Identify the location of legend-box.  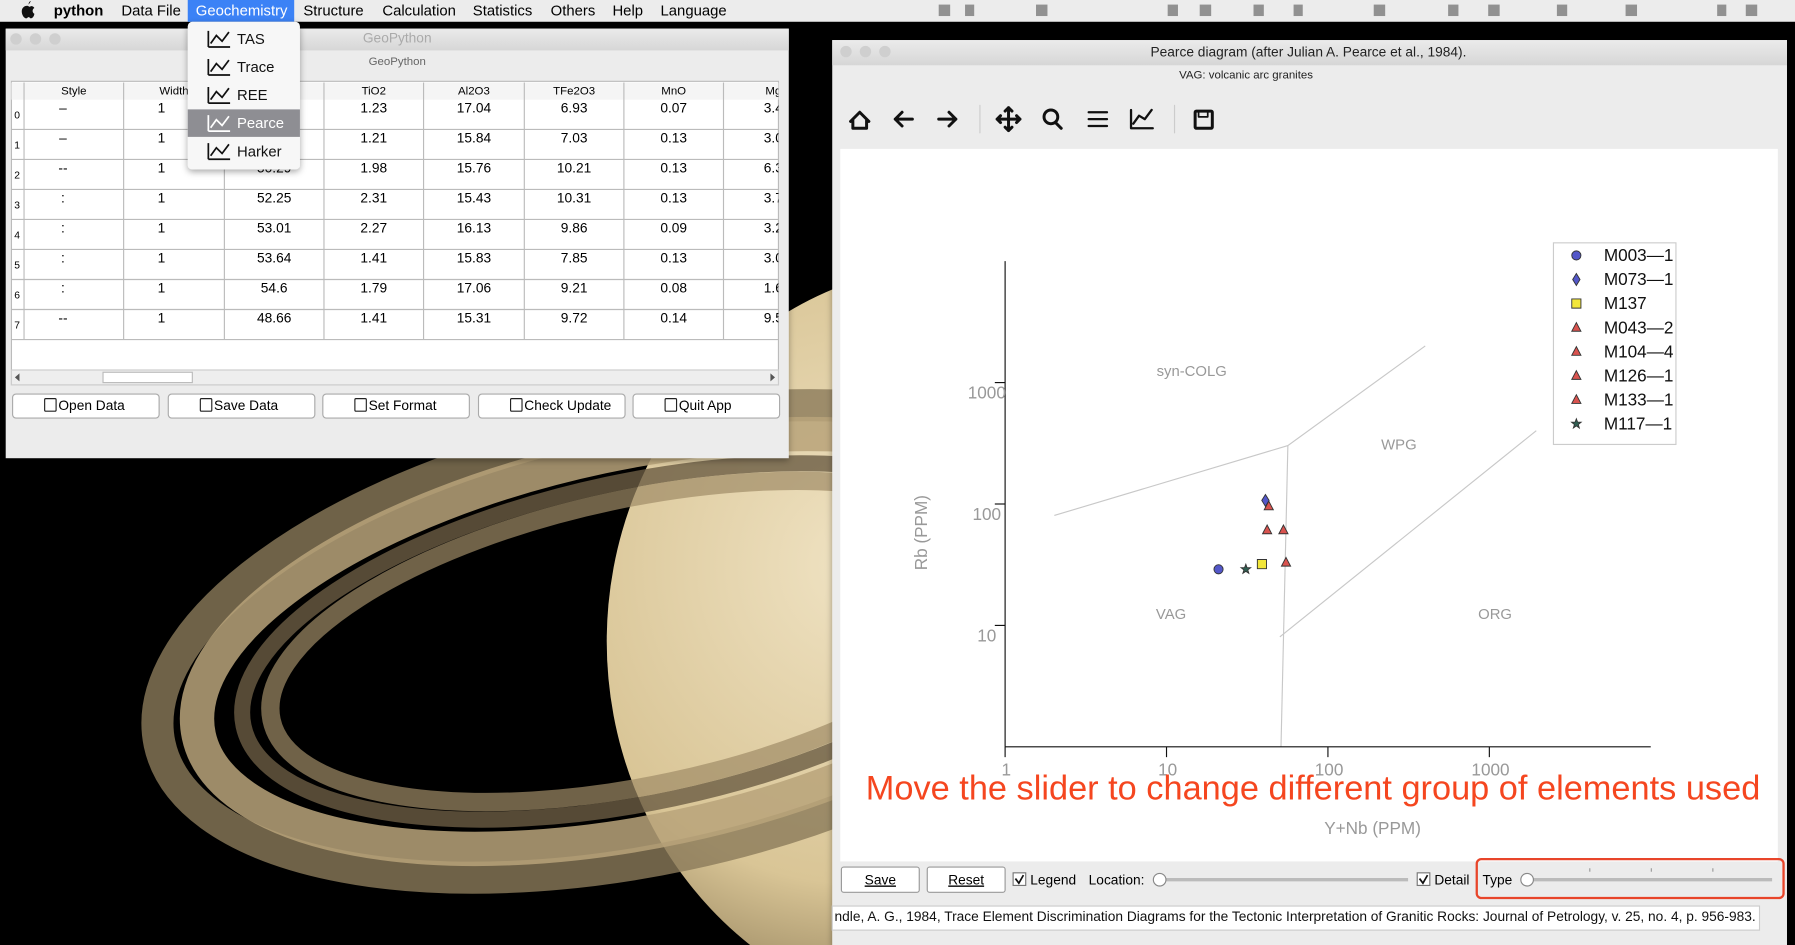
(1614, 344).